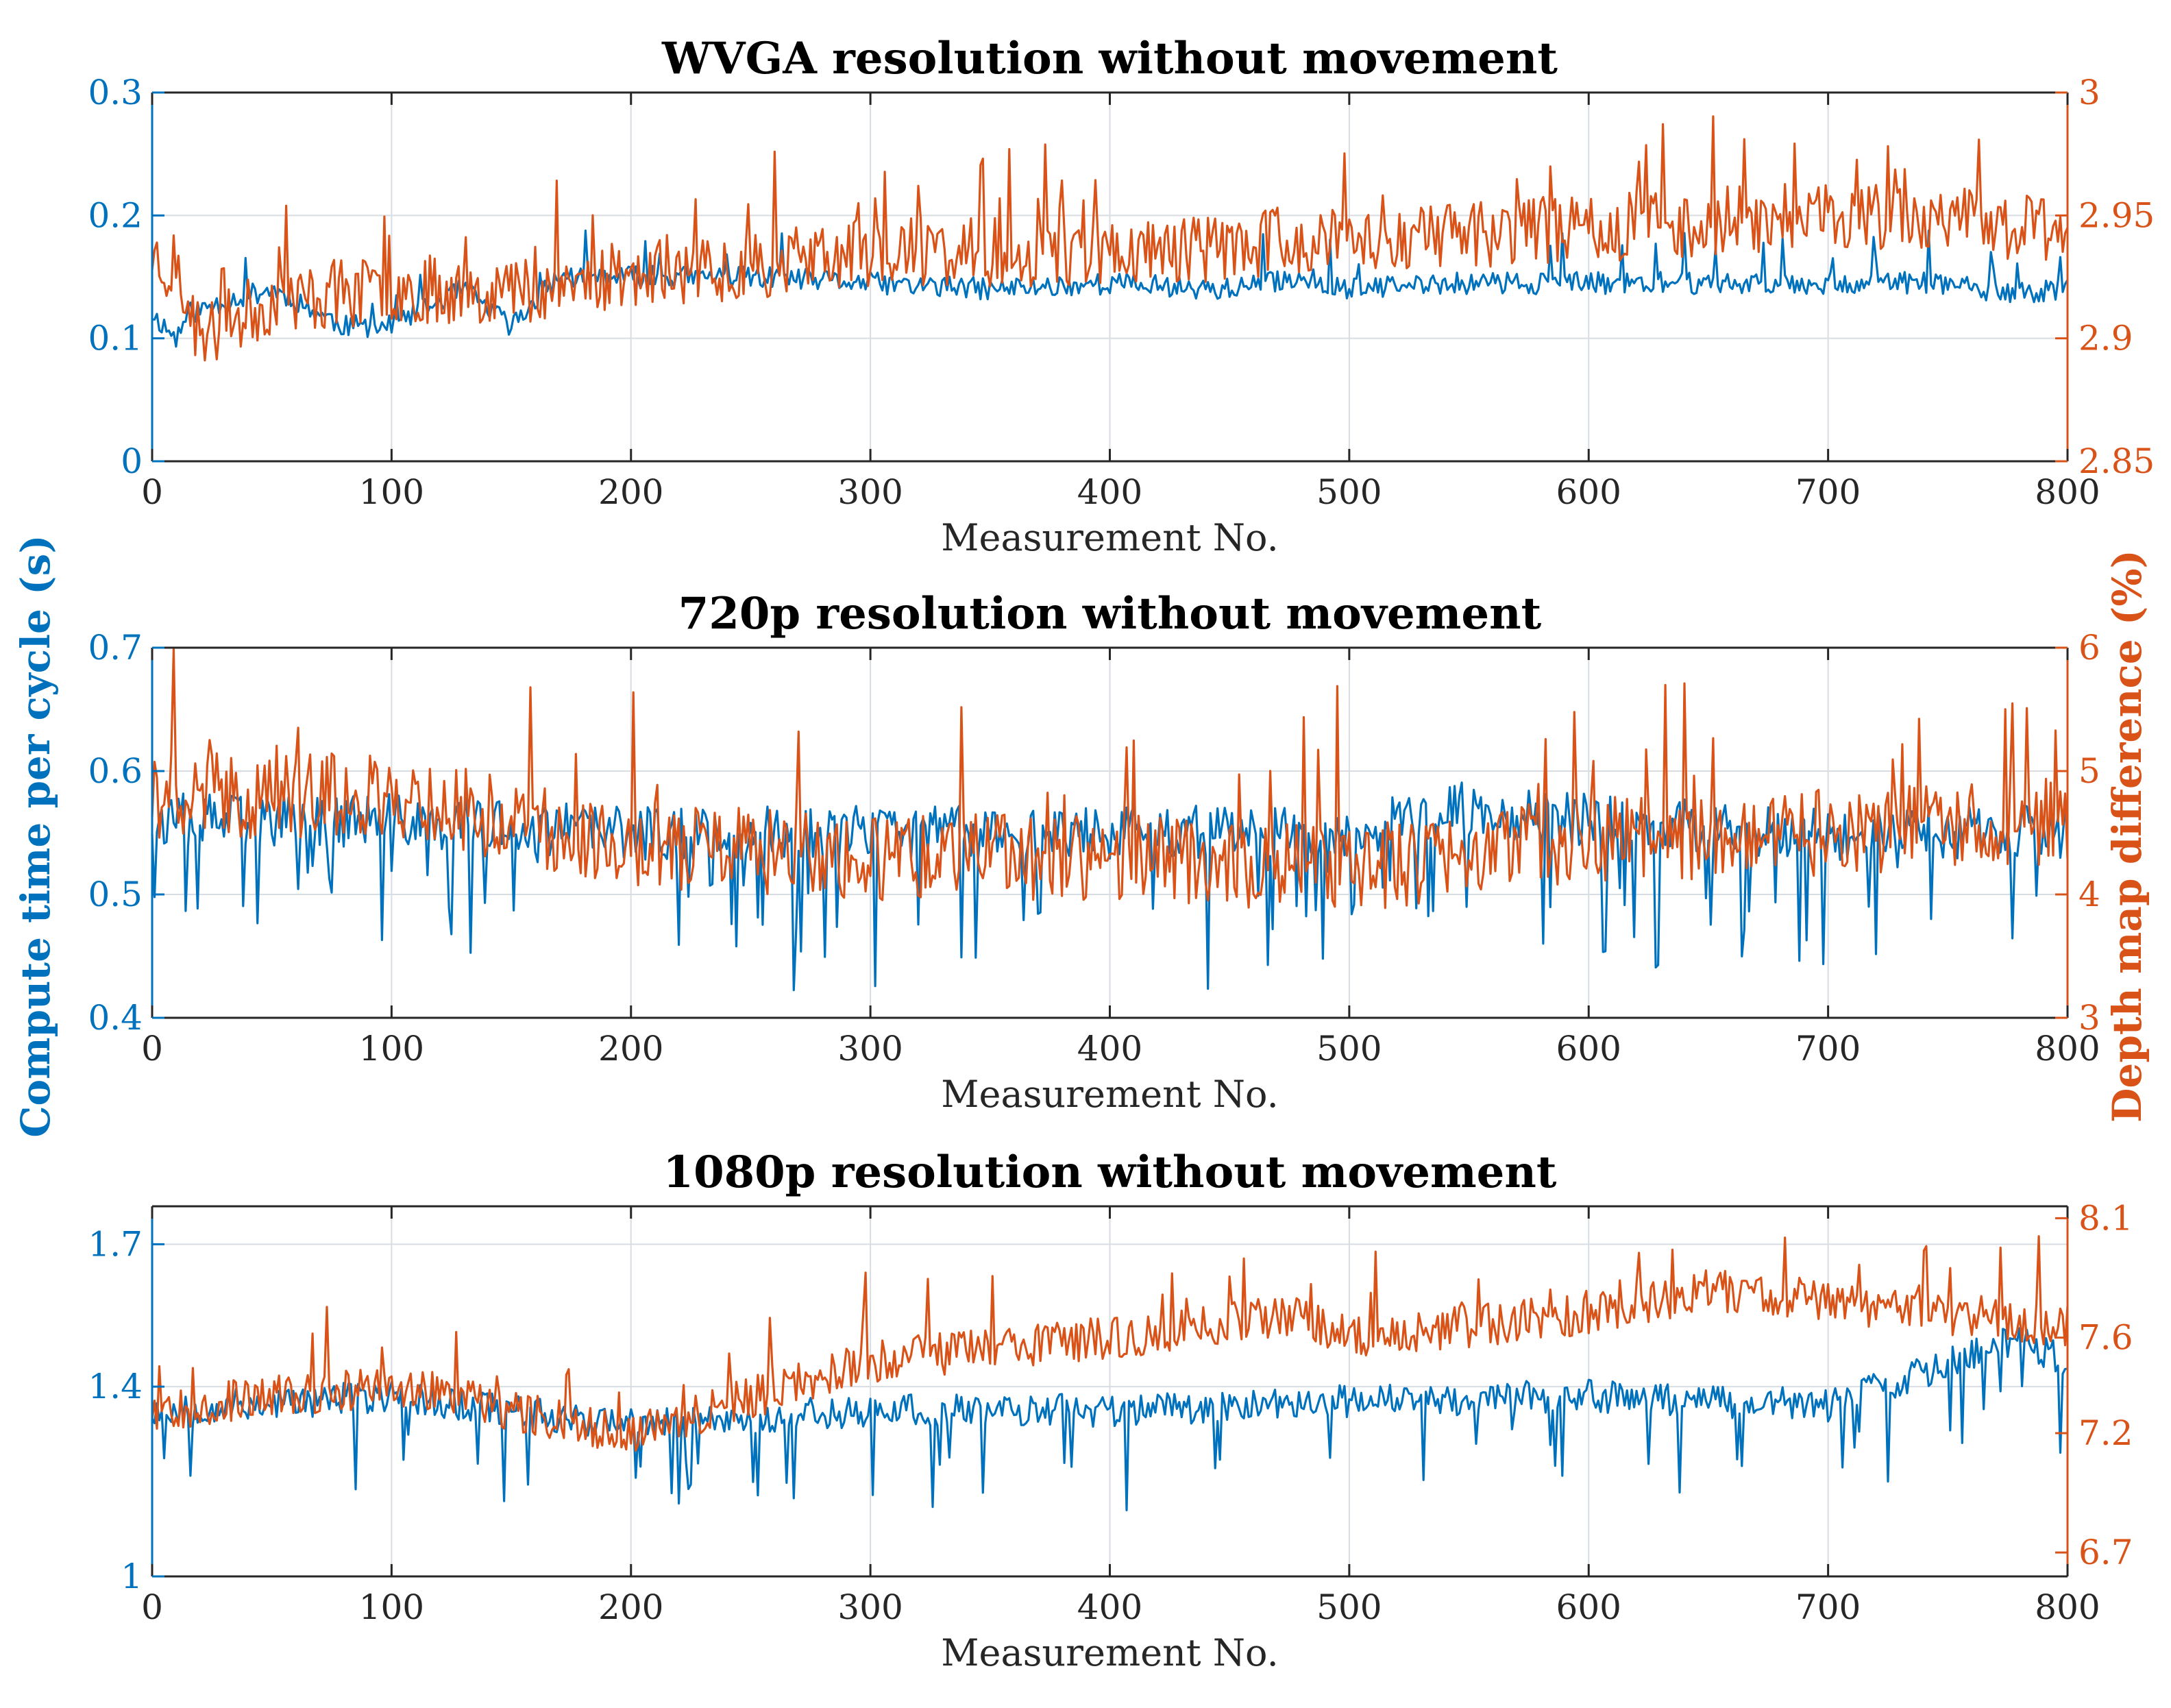 Image resolution: width=2171 pixels, height=1708 pixels. What do you see at coordinates (2117, 461) in the screenshot?
I see `y-right-tick-label: 2.85` at bounding box center [2117, 461].